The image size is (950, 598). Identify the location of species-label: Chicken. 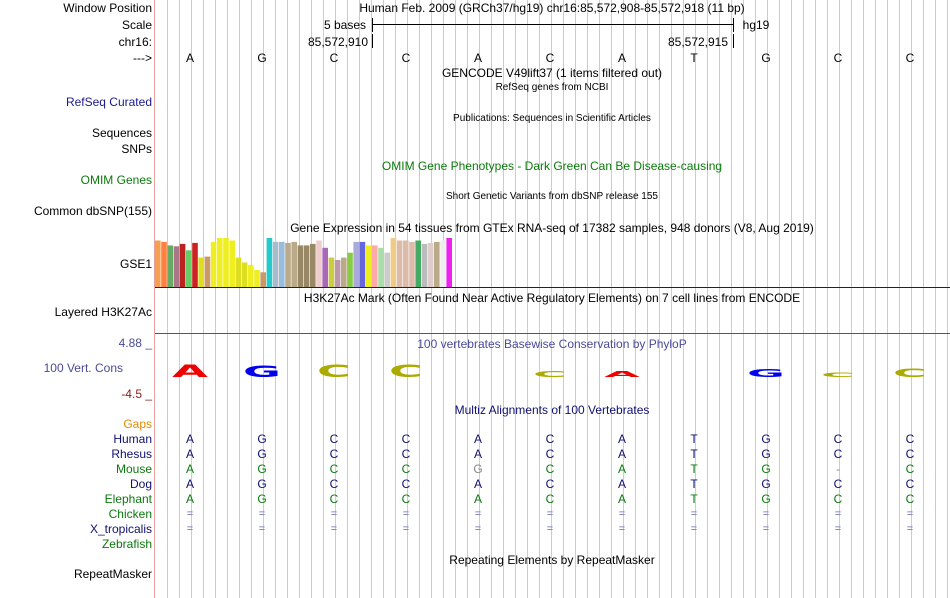
(130, 514).